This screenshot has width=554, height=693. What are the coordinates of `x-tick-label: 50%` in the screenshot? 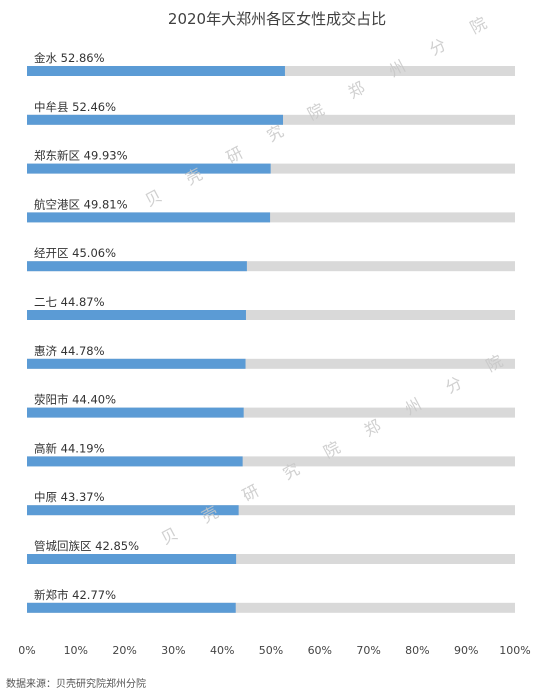 It's located at (271, 650).